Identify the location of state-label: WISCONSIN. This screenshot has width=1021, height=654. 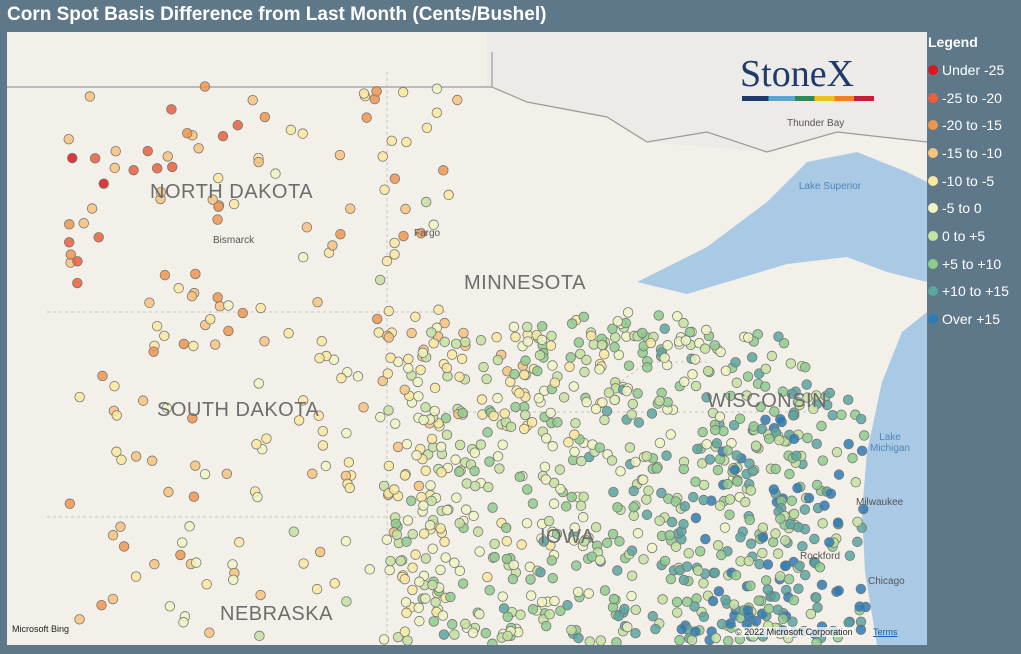
(767, 401).